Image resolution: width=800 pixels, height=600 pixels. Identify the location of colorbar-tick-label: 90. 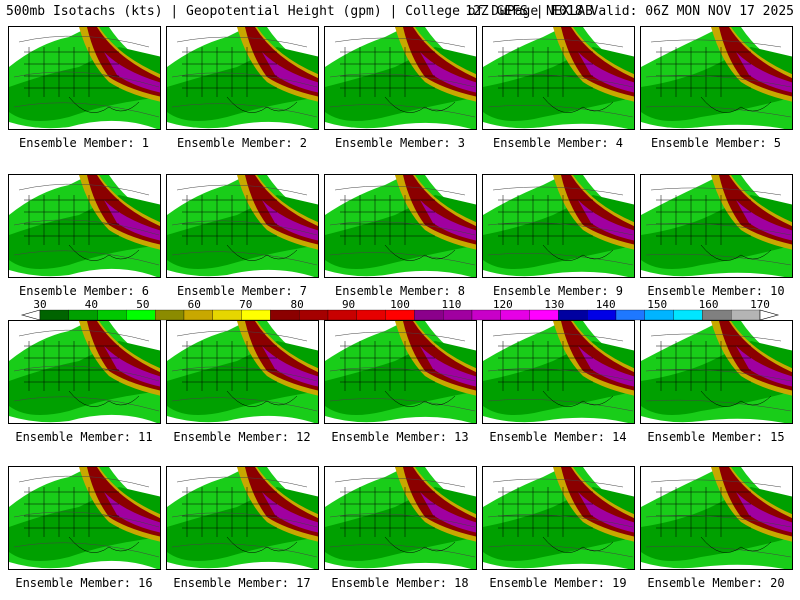
(348, 304).